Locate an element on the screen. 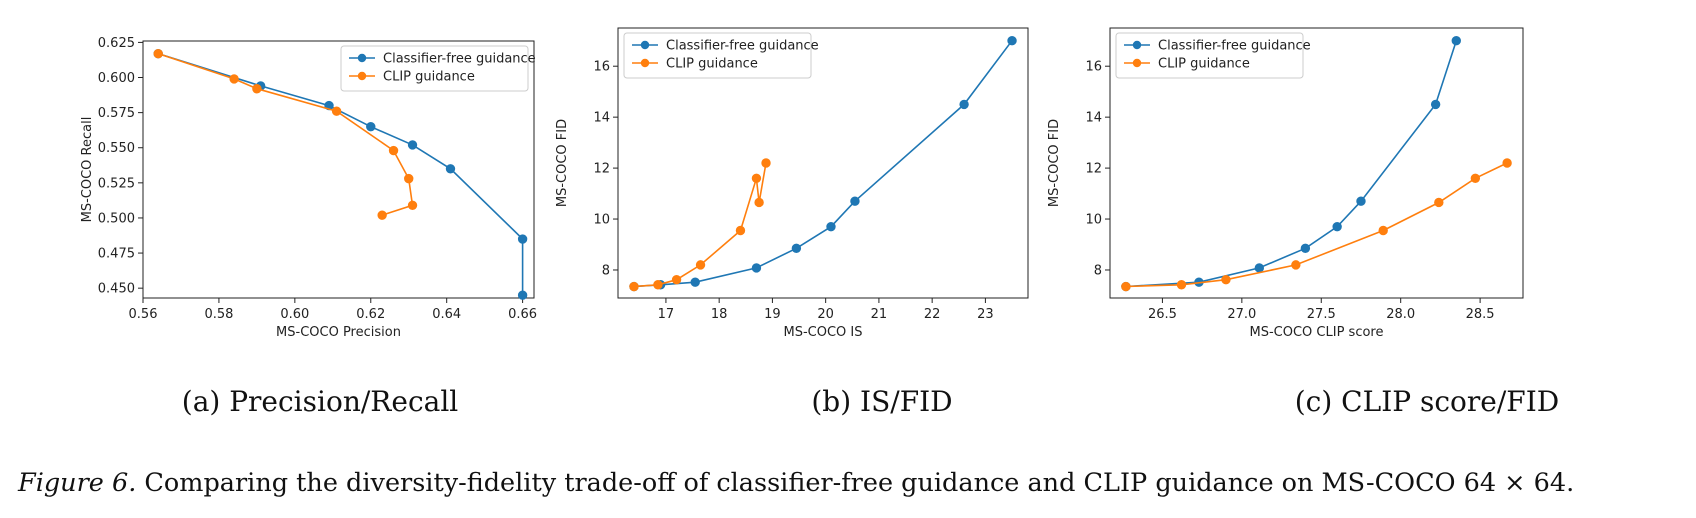  x-tick-label: 26.5 is located at coordinates (1162, 314).